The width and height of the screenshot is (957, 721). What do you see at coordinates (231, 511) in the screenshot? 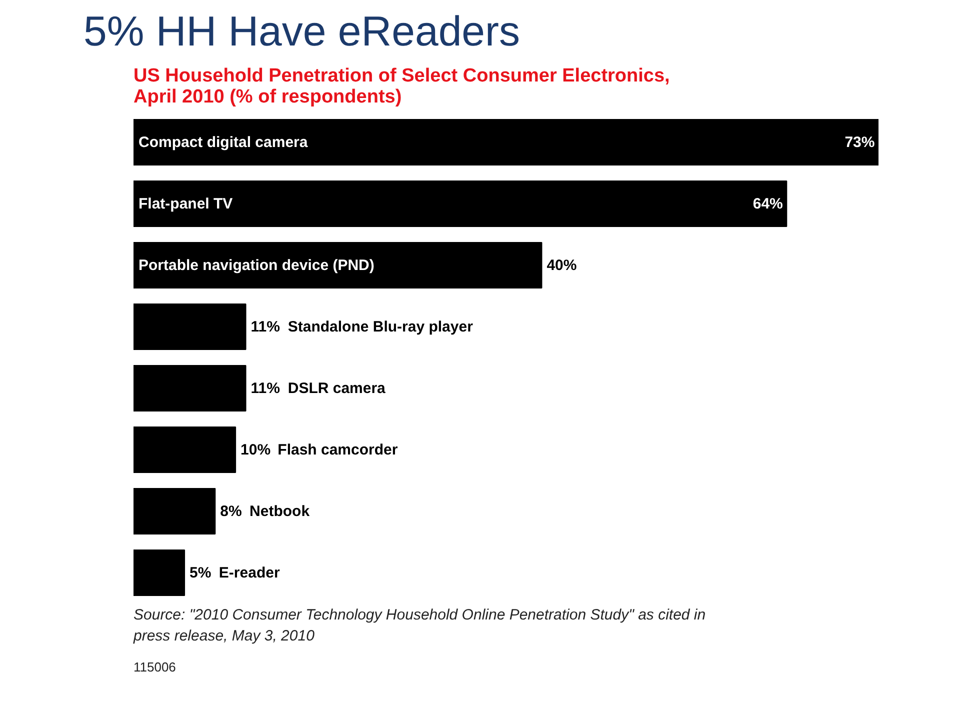
I see `data-label: 8%` at bounding box center [231, 511].